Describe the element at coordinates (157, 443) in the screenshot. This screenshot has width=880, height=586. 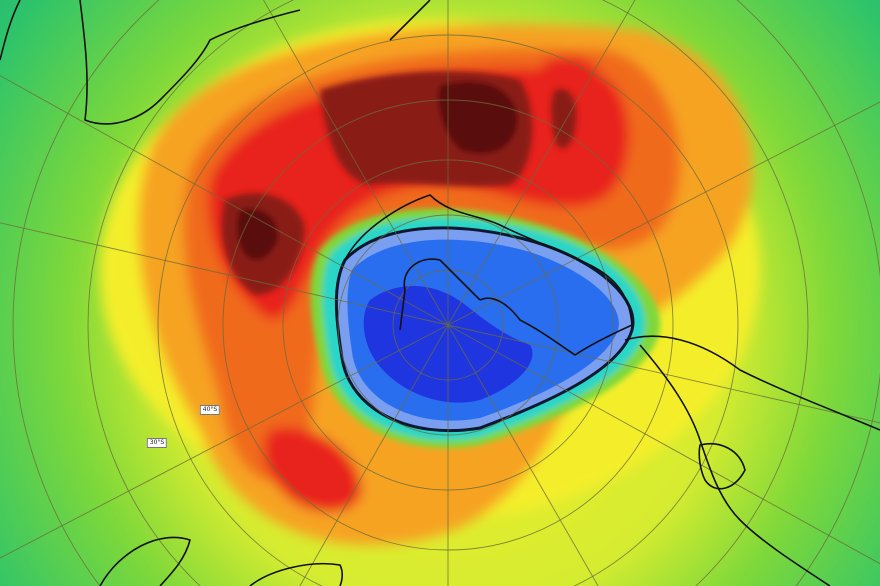
I see `grid-label: 30°S` at that location.